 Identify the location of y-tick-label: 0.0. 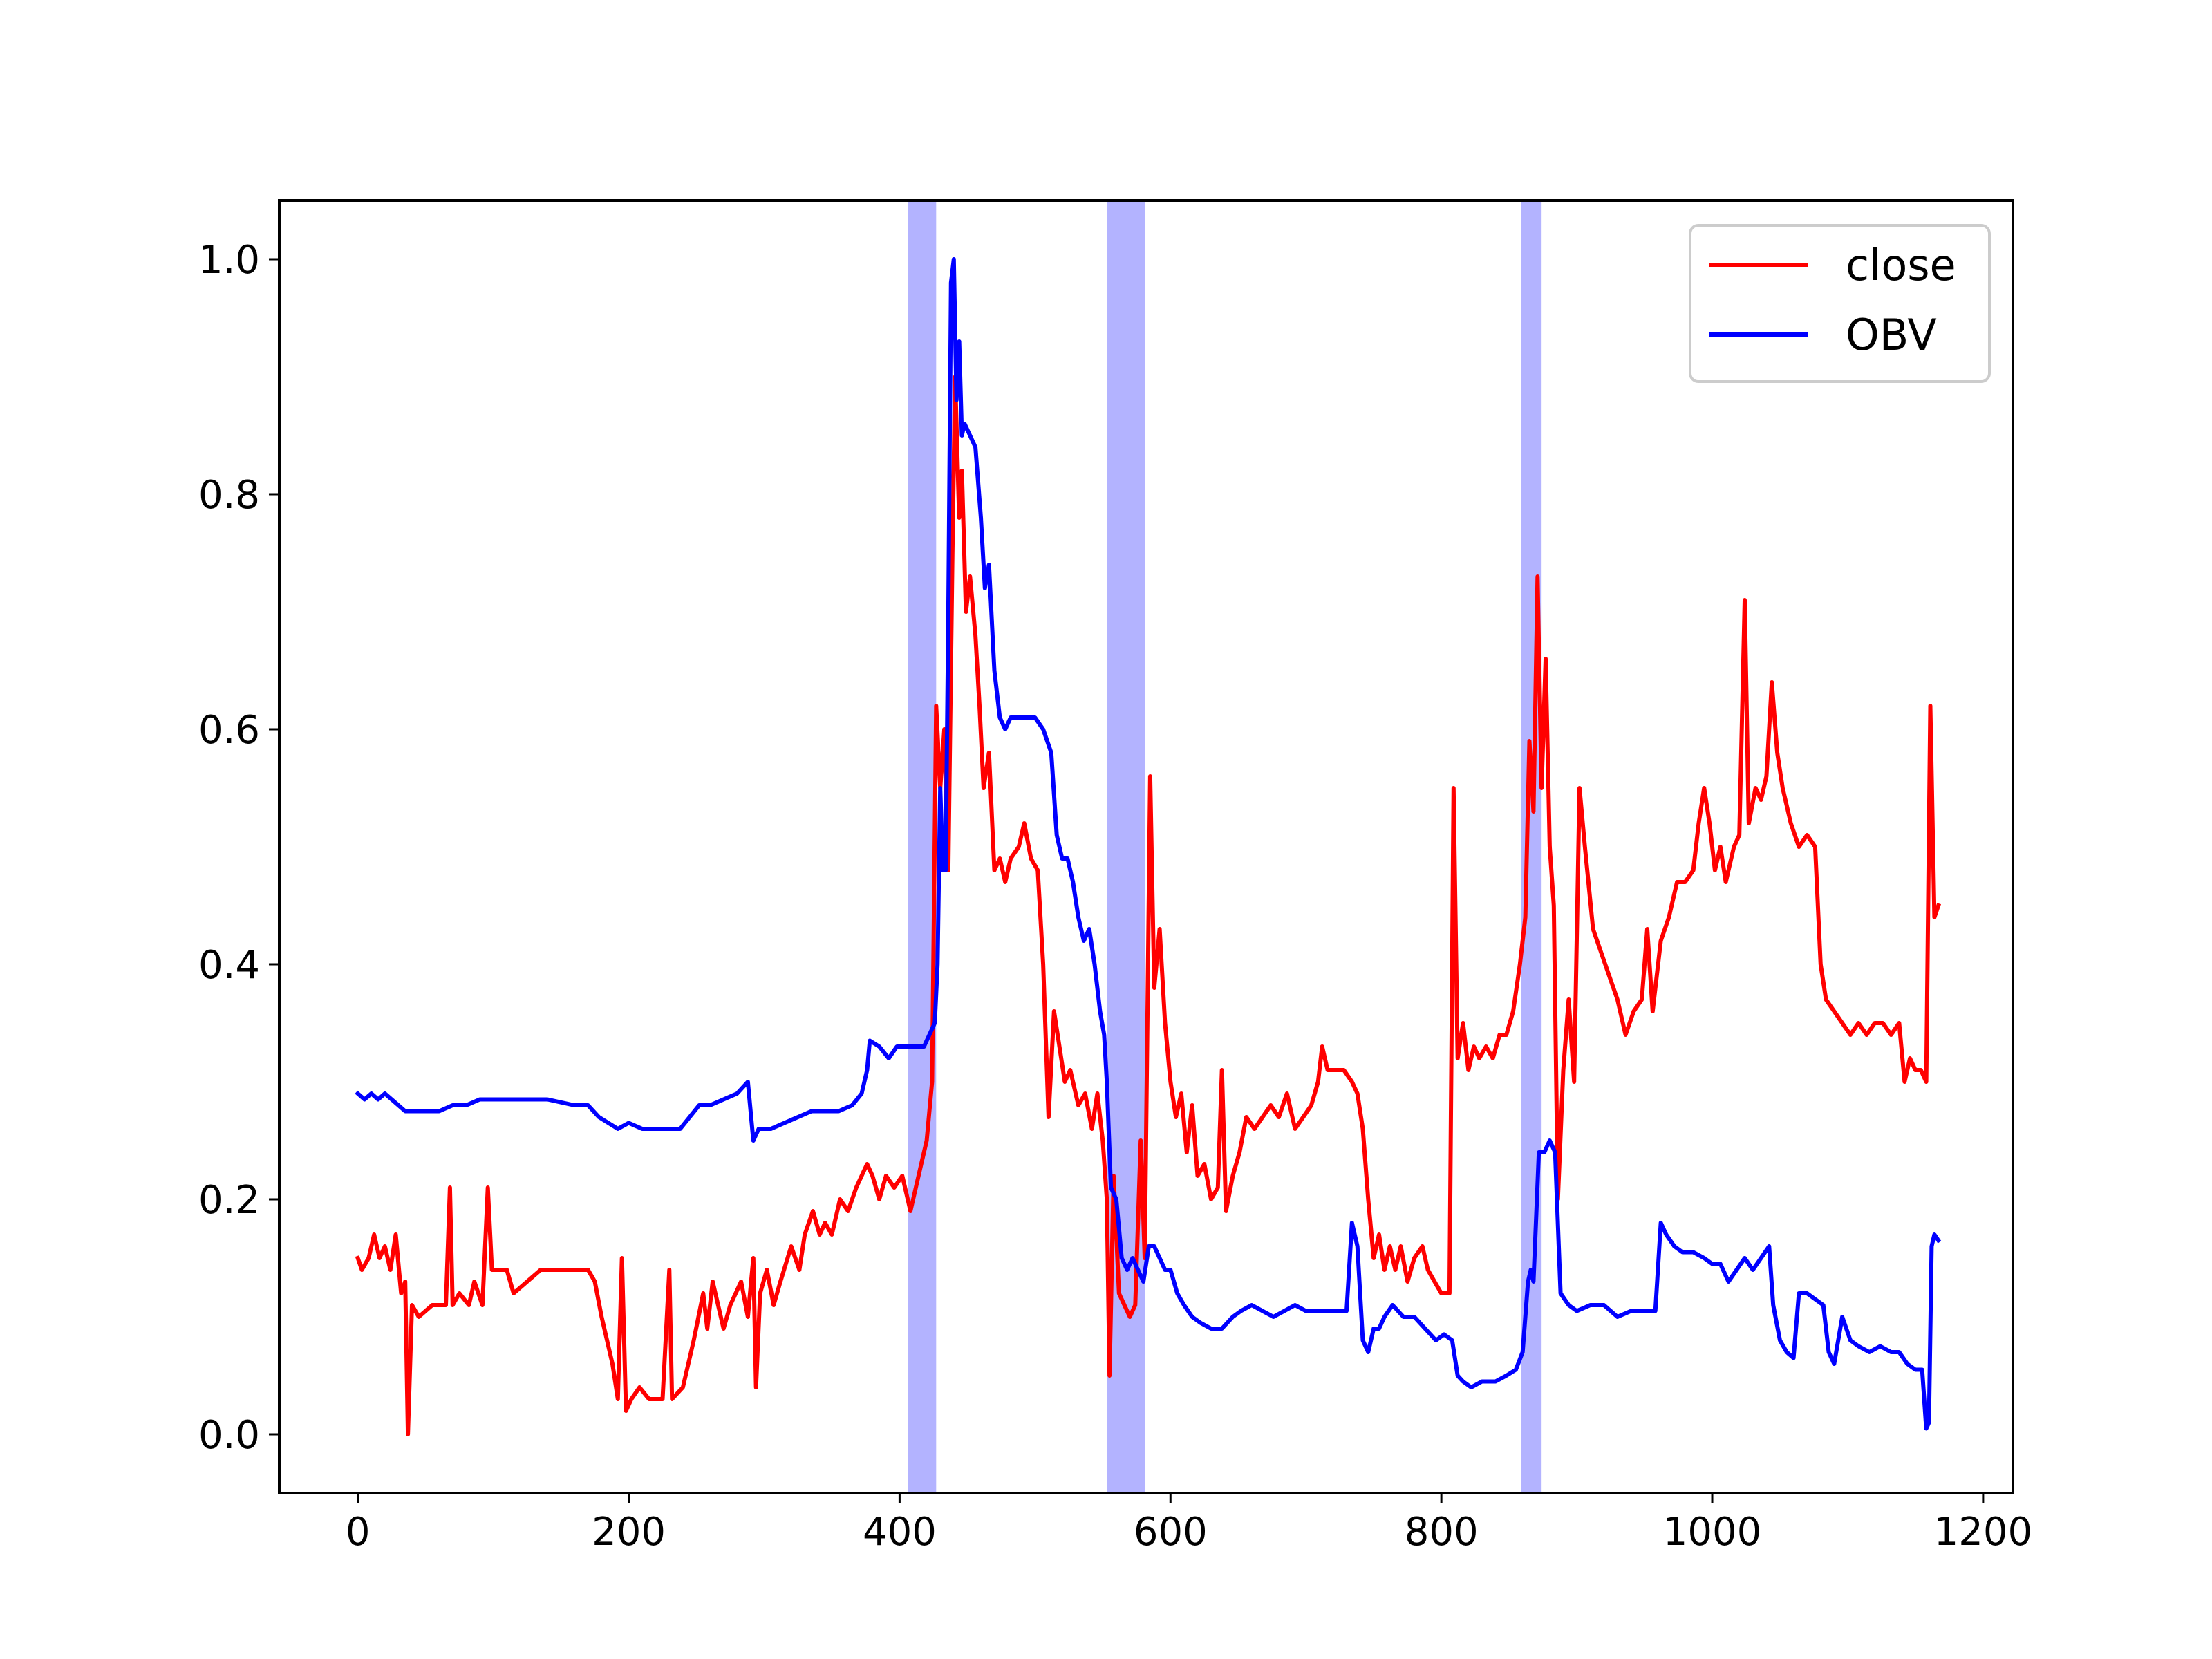
(229, 1436).